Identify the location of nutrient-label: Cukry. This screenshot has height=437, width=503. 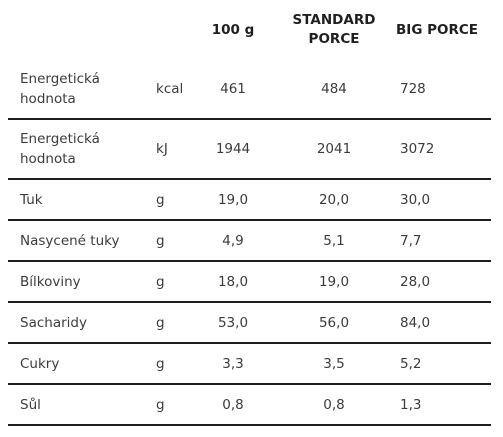
(40, 363).